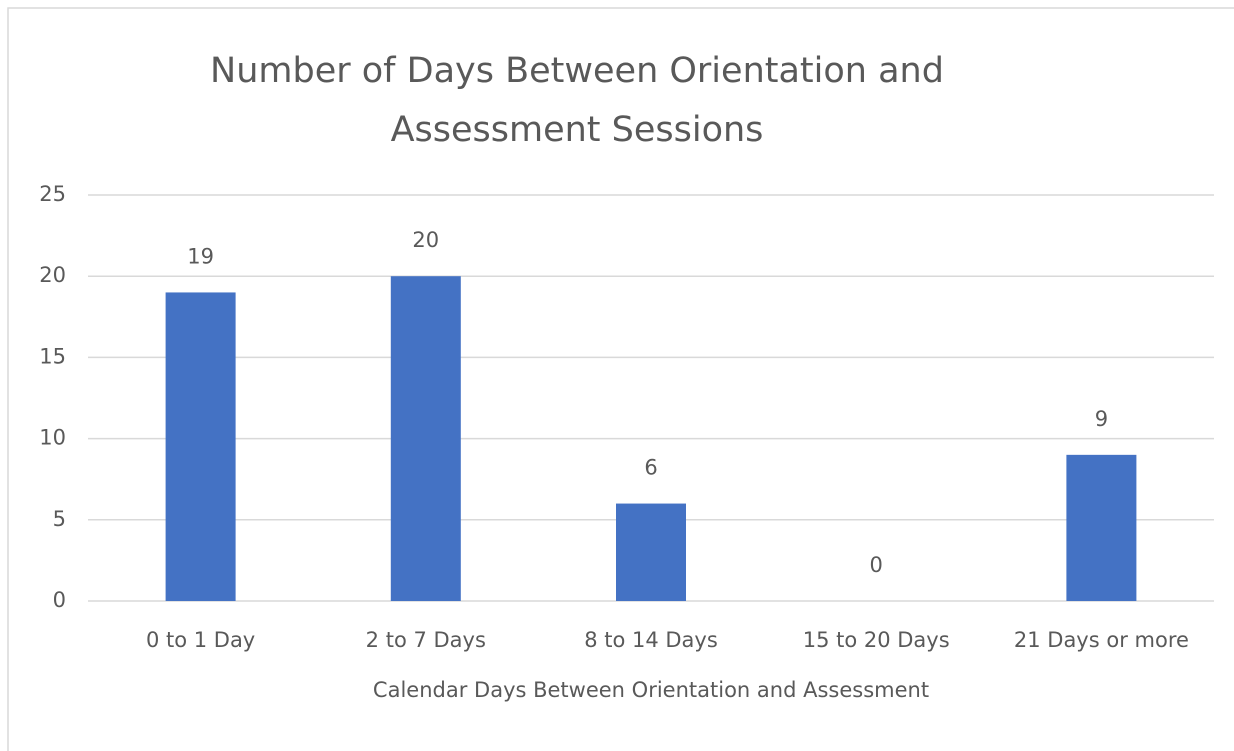 The image size is (1234, 751). What do you see at coordinates (577, 71) in the screenshot?
I see `chart-title: Number of Days Between Orientation and` at bounding box center [577, 71].